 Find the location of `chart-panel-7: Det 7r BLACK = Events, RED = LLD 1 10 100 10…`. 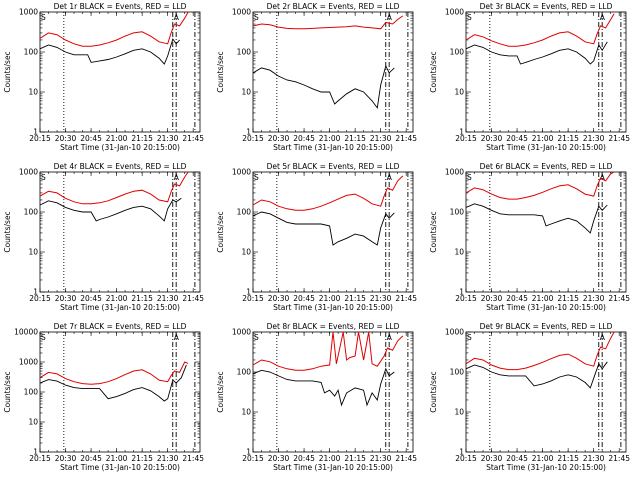

chart-panel-7: Det 7r BLACK = Events, RED = LLD 1 10 100 10… is located at coordinates (103, 397).